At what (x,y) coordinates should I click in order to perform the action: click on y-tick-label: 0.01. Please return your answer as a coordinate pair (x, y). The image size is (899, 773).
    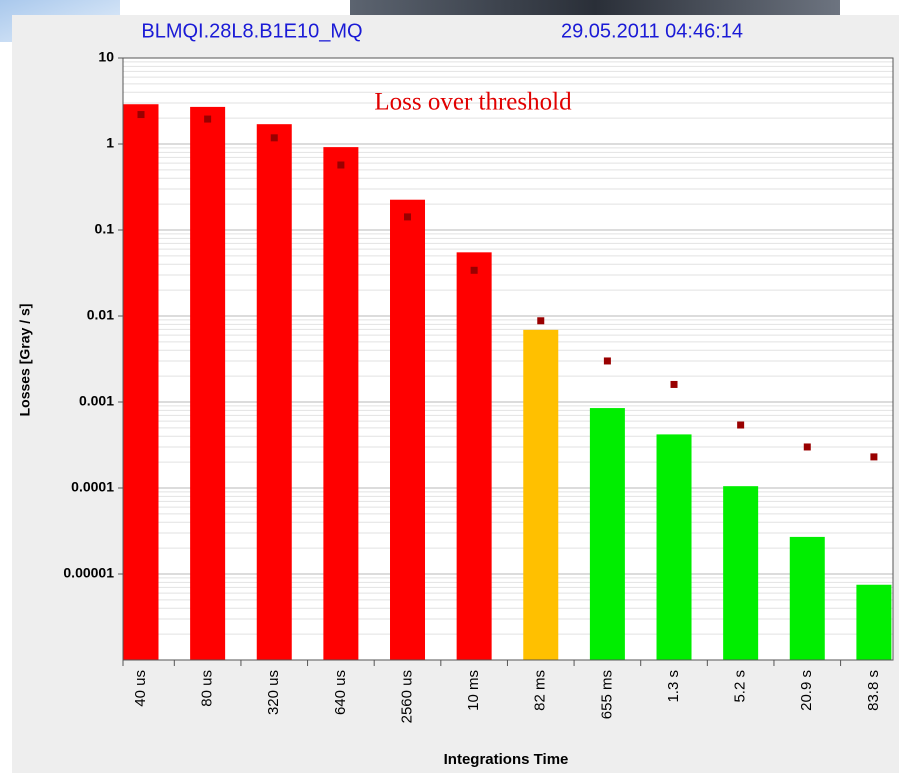
    Looking at the image, I should click on (100, 315).